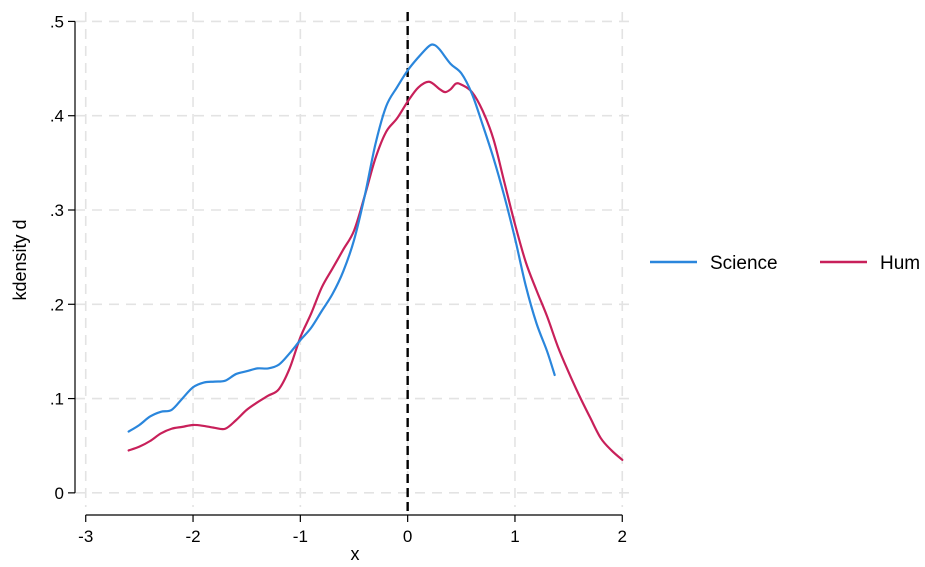 The height and width of the screenshot is (567, 925). What do you see at coordinates (192, 536) in the screenshot?
I see `x-tick-label-1: -2` at bounding box center [192, 536].